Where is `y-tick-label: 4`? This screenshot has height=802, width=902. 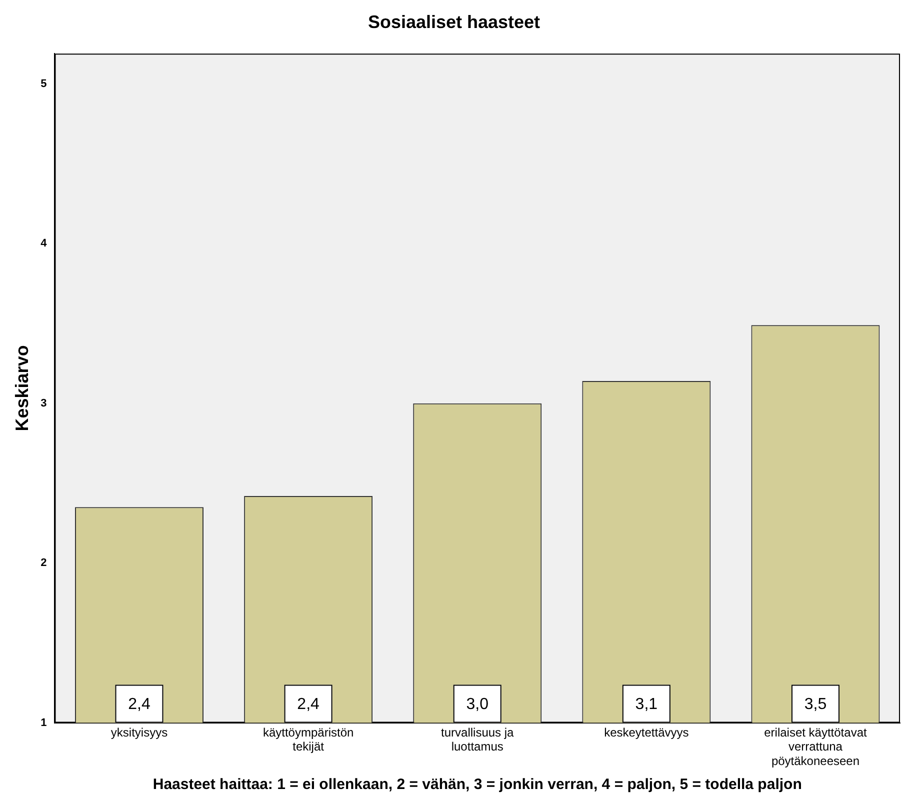 y-tick-label: 4 is located at coordinates (44, 244).